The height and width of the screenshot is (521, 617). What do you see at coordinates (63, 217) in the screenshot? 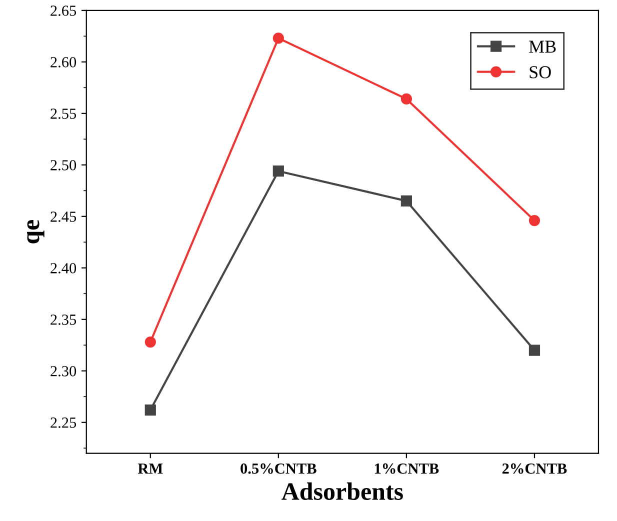
I see `y-tick-label: 2.45` at bounding box center [63, 217].